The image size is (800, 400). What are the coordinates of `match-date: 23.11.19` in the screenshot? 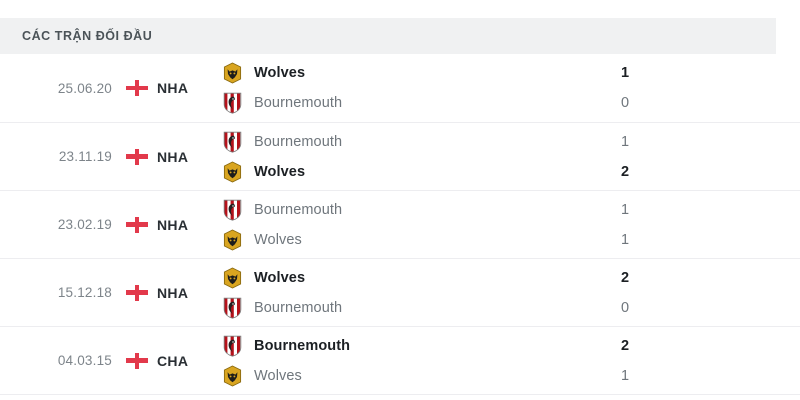 It's located at (85, 156).